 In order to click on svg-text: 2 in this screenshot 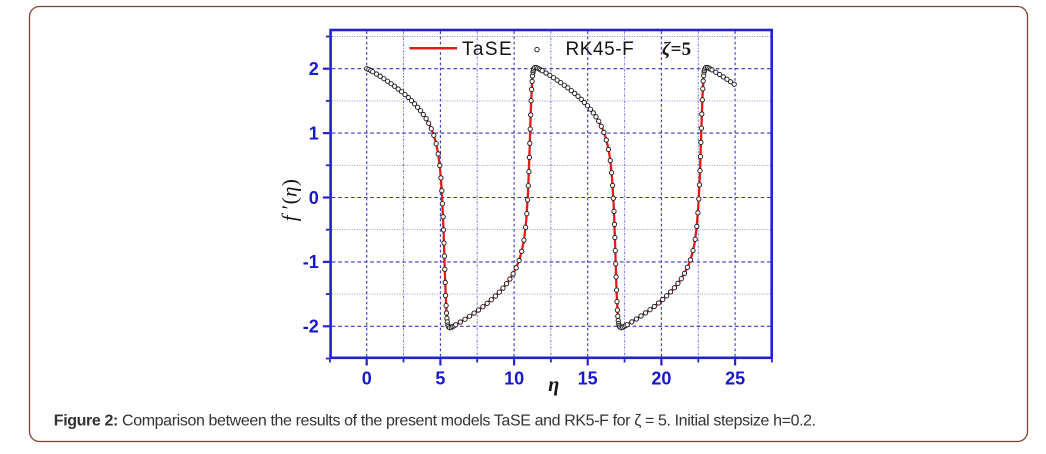, I will do `click(314, 69)`.